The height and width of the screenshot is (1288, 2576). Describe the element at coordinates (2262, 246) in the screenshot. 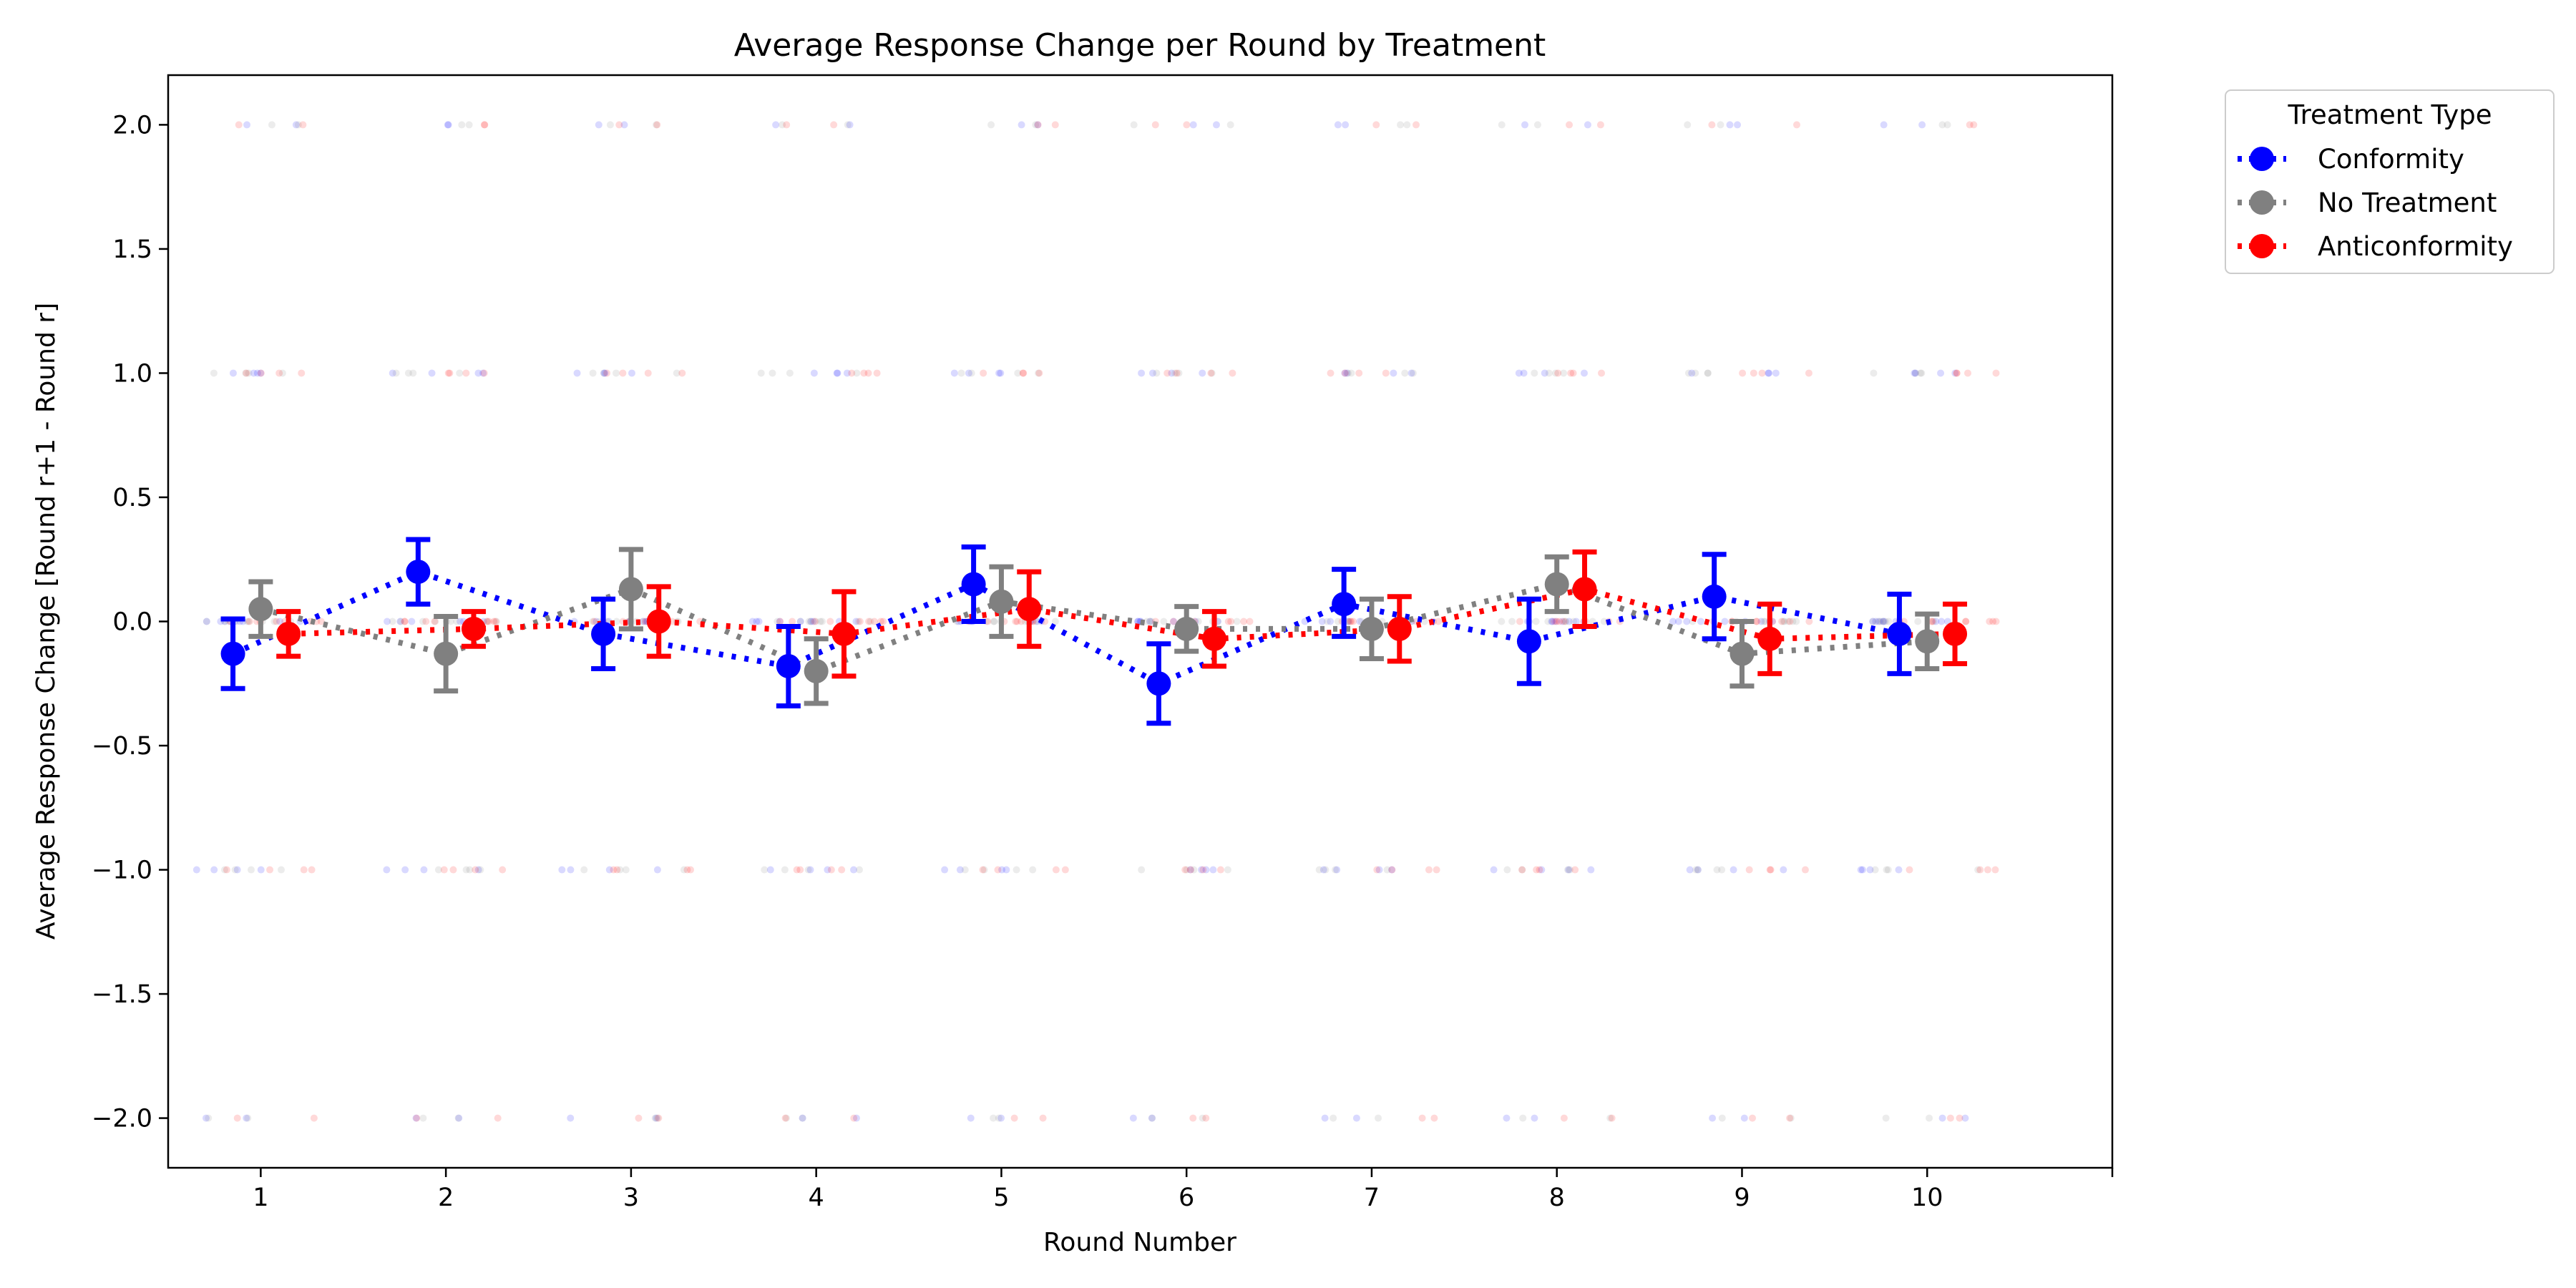

I see `legend-marker` at that location.